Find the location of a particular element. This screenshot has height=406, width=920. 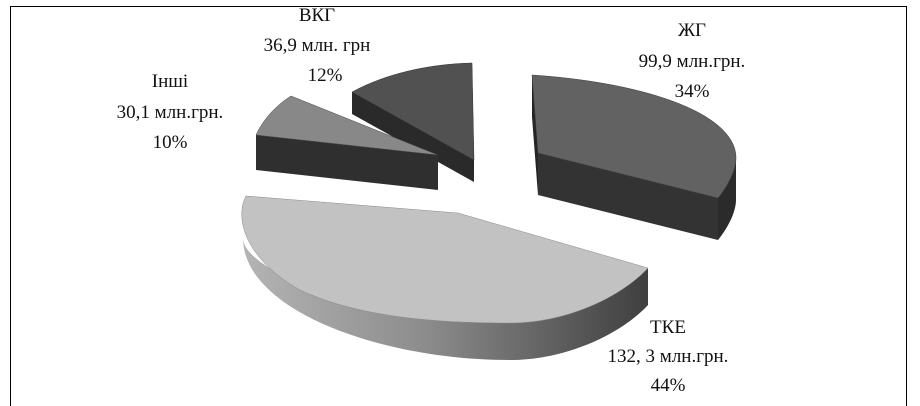

label-zhg-value: 99,9 млн.грн. is located at coordinates (692, 61).